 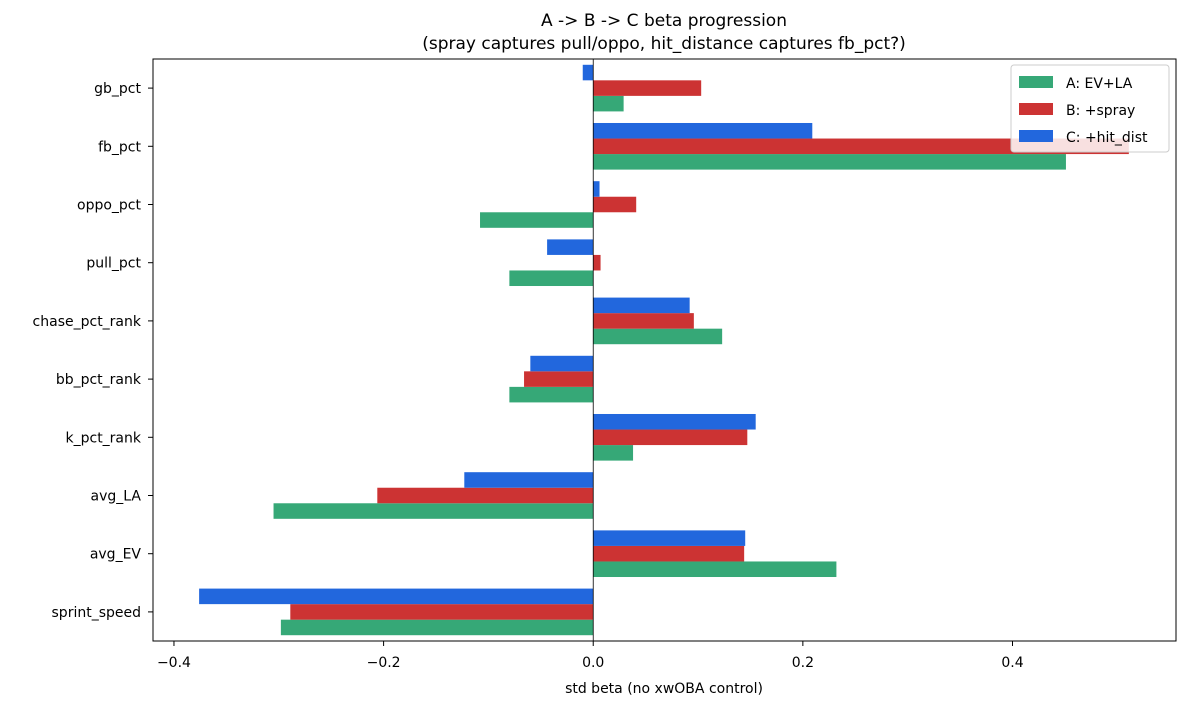 What do you see at coordinates (104, 438) in the screenshot?
I see `y-tick-label: k_pct_rank` at bounding box center [104, 438].